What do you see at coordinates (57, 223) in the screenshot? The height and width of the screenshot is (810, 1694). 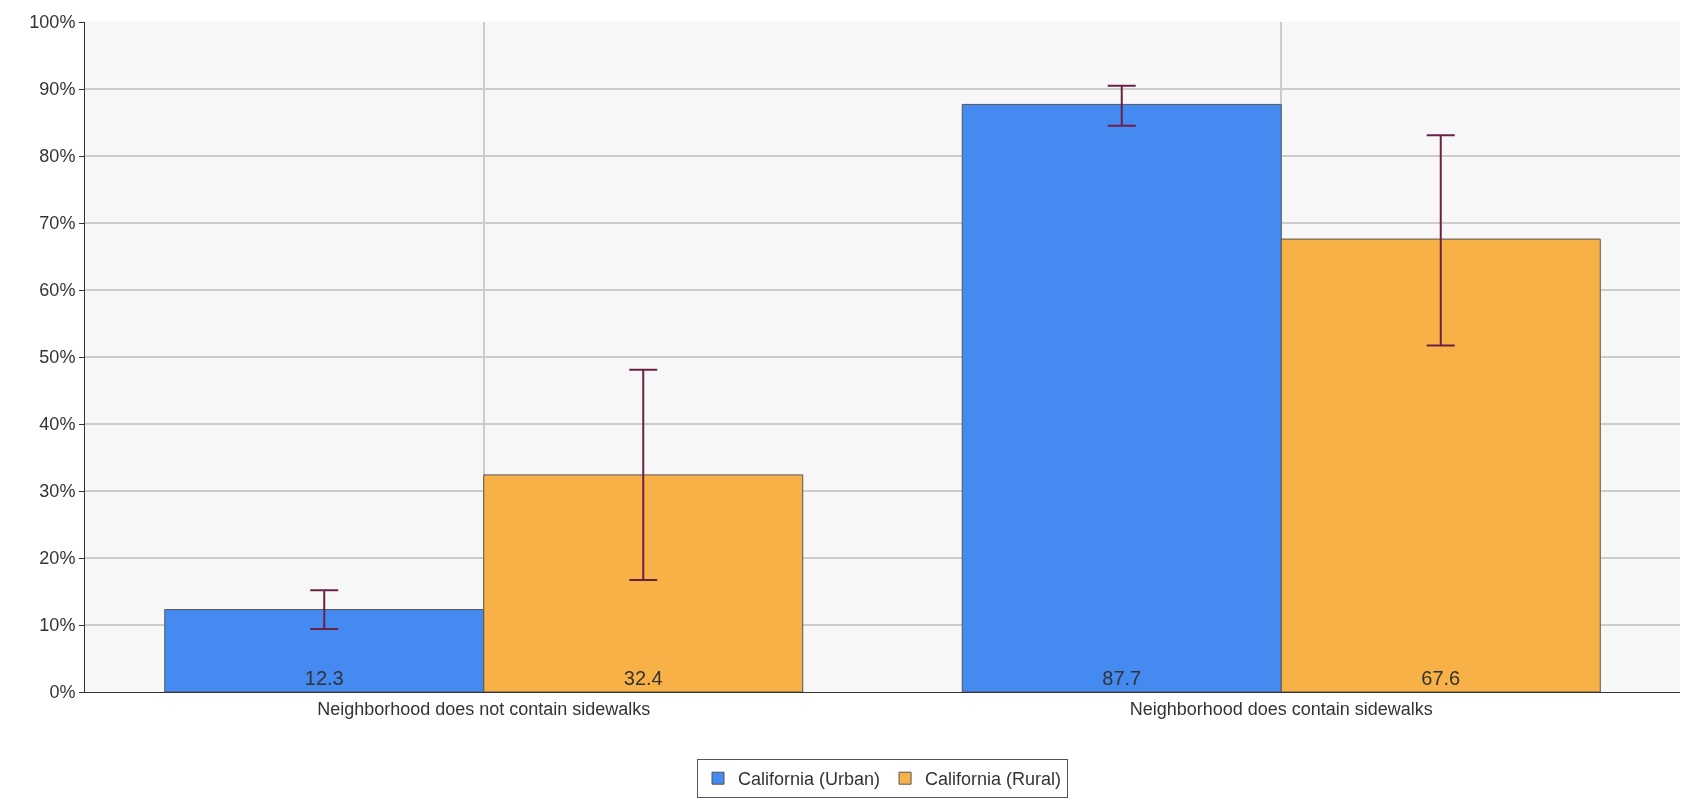 I see `y-tick-label: 70%` at bounding box center [57, 223].